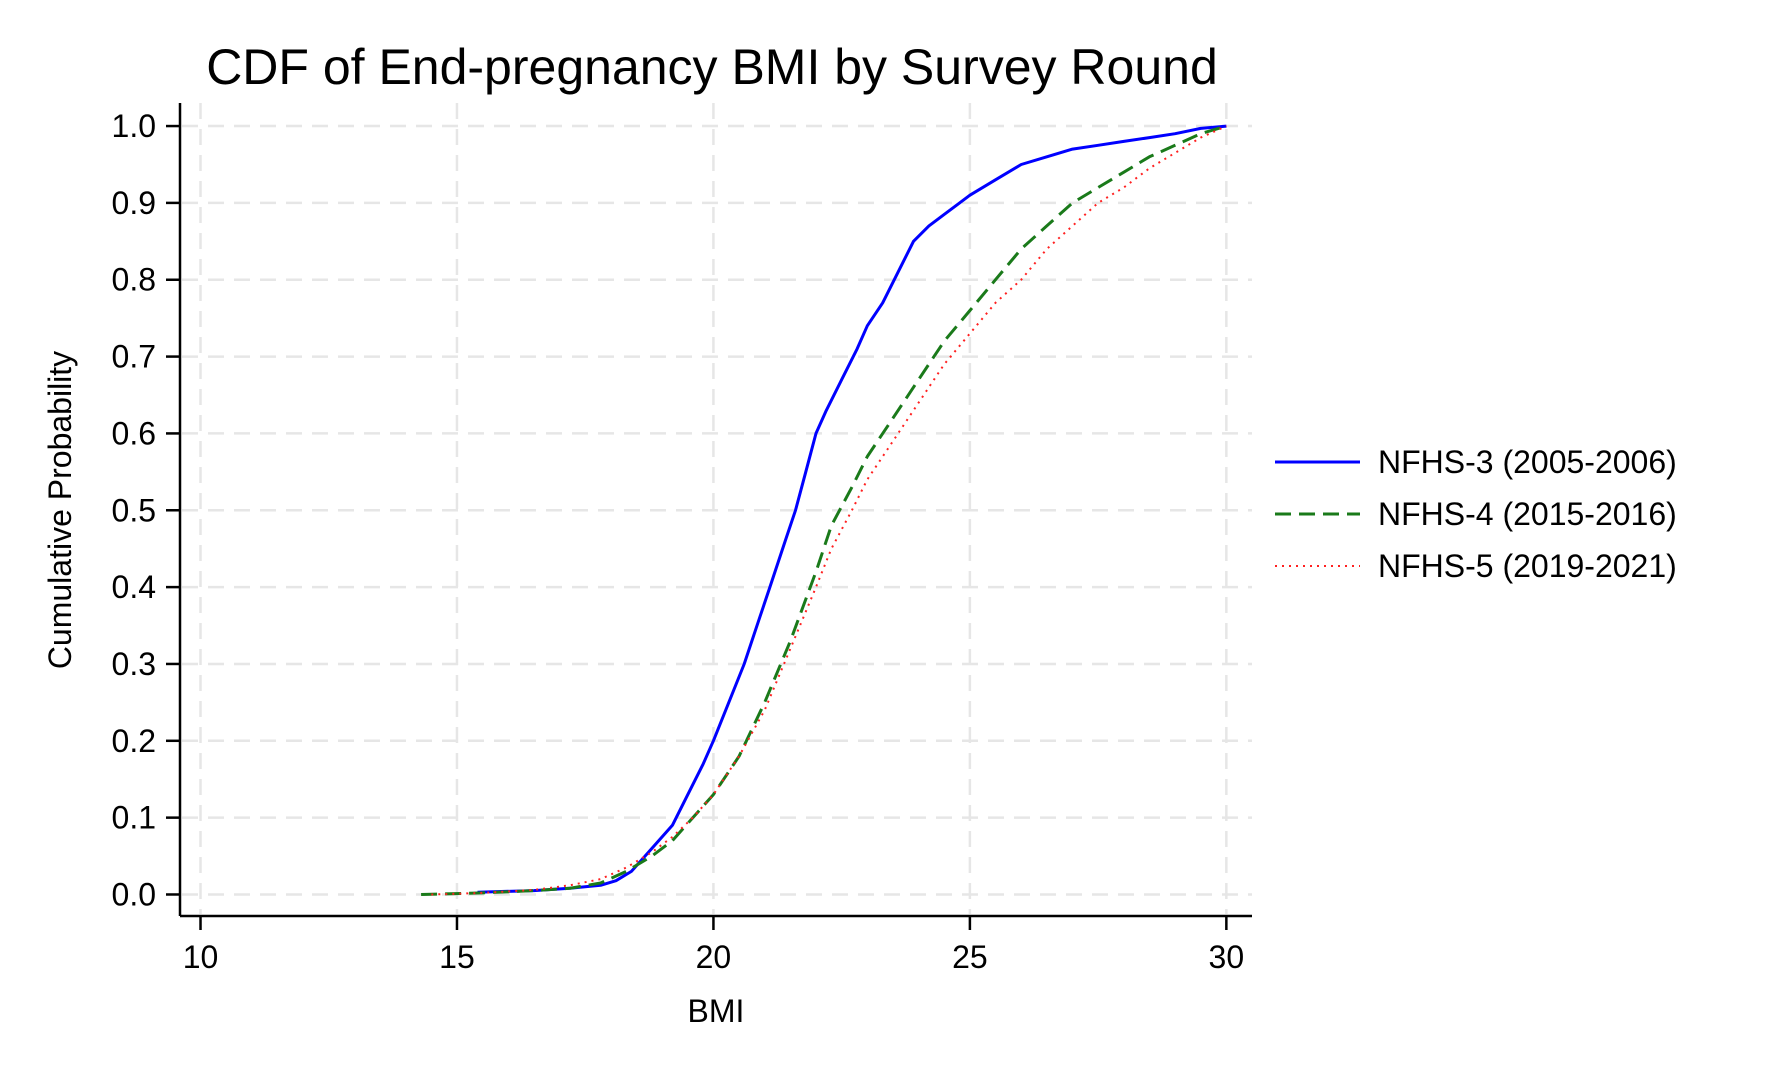 The width and height of the screenshot is (1784, 1070). I want to click on y-axis-ticks: 0.0 0.1 0.2 0.3 0.4 0.5 0.6 0.7 0.8 0.9 1.0, so click(146, 510).